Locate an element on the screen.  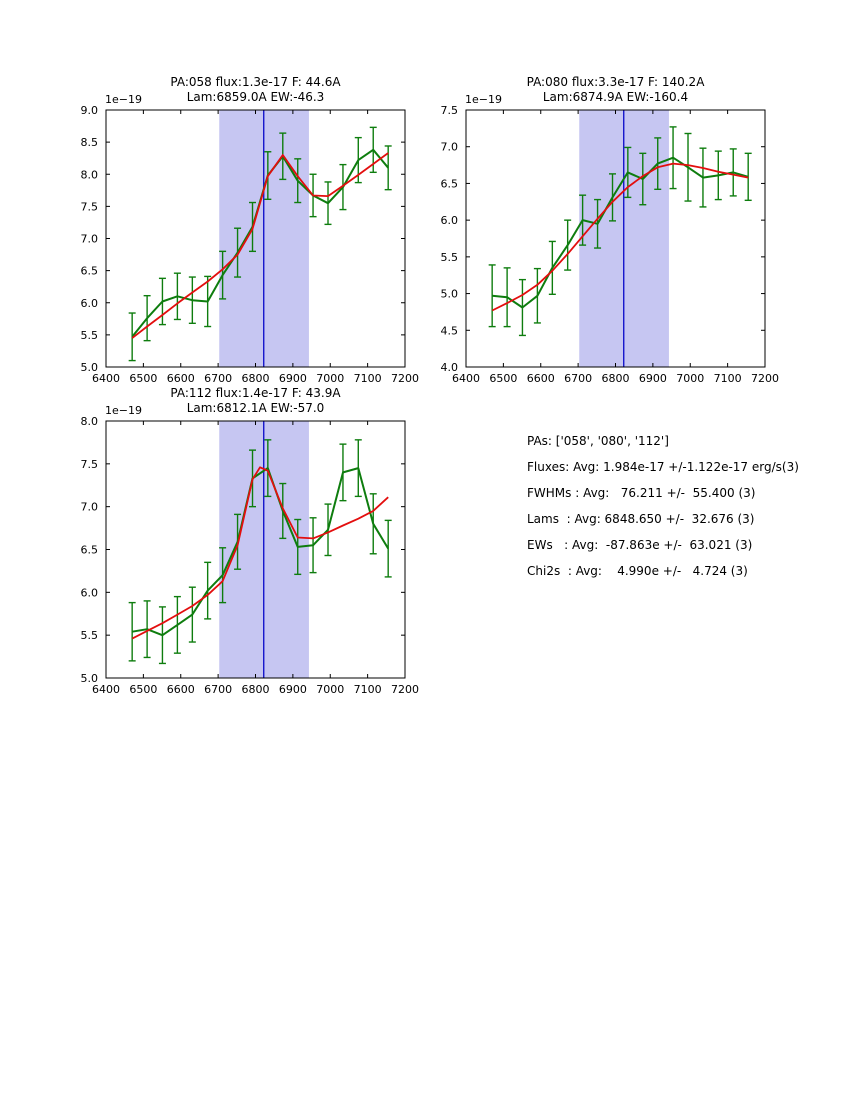
chart-title-line1: PA:112 flux:1.4e-17 F: 43.9A is located at coordinates (255, 393).